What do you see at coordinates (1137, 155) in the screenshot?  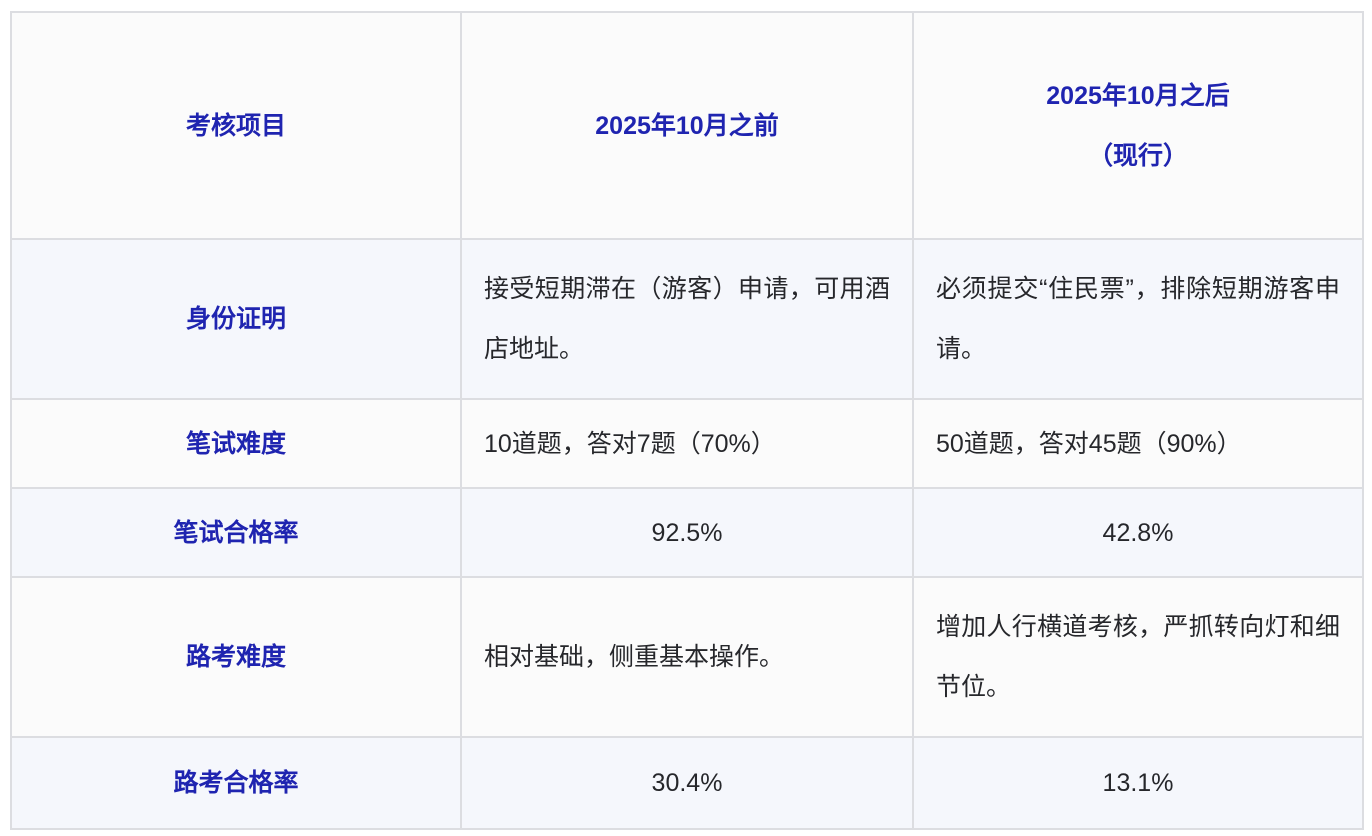 I see `header-after-line2: （现行）` at bounding box center [1137, 155].